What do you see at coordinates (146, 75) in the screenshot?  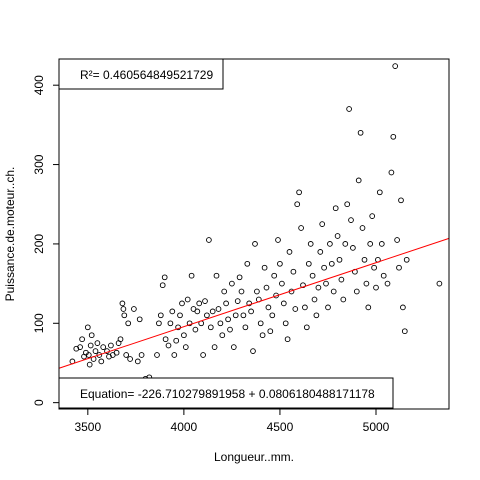 I see `r2-legend-text: R²= 0.460564849521729` at bounding box center [146, 75].